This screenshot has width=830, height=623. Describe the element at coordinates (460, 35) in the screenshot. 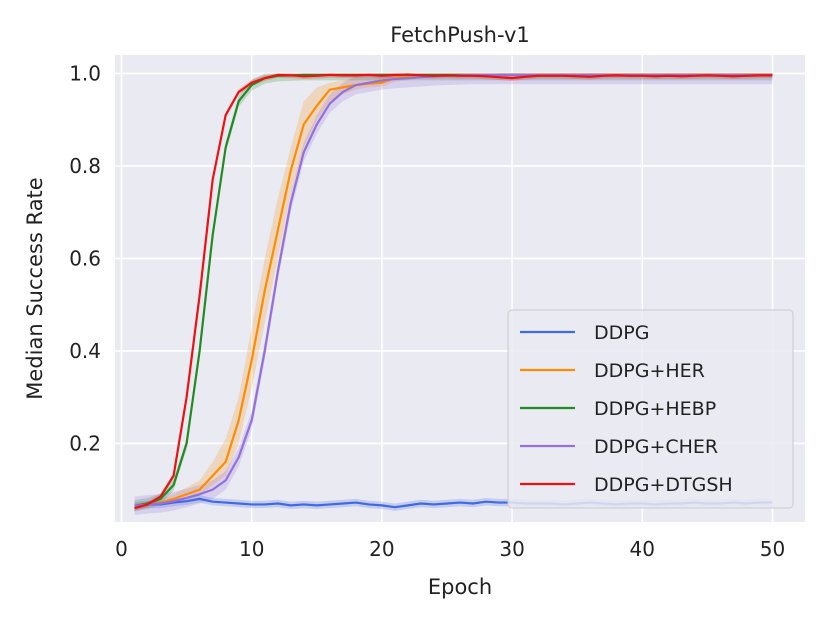

I see `chart-title: FetchPush-v1` at that location.